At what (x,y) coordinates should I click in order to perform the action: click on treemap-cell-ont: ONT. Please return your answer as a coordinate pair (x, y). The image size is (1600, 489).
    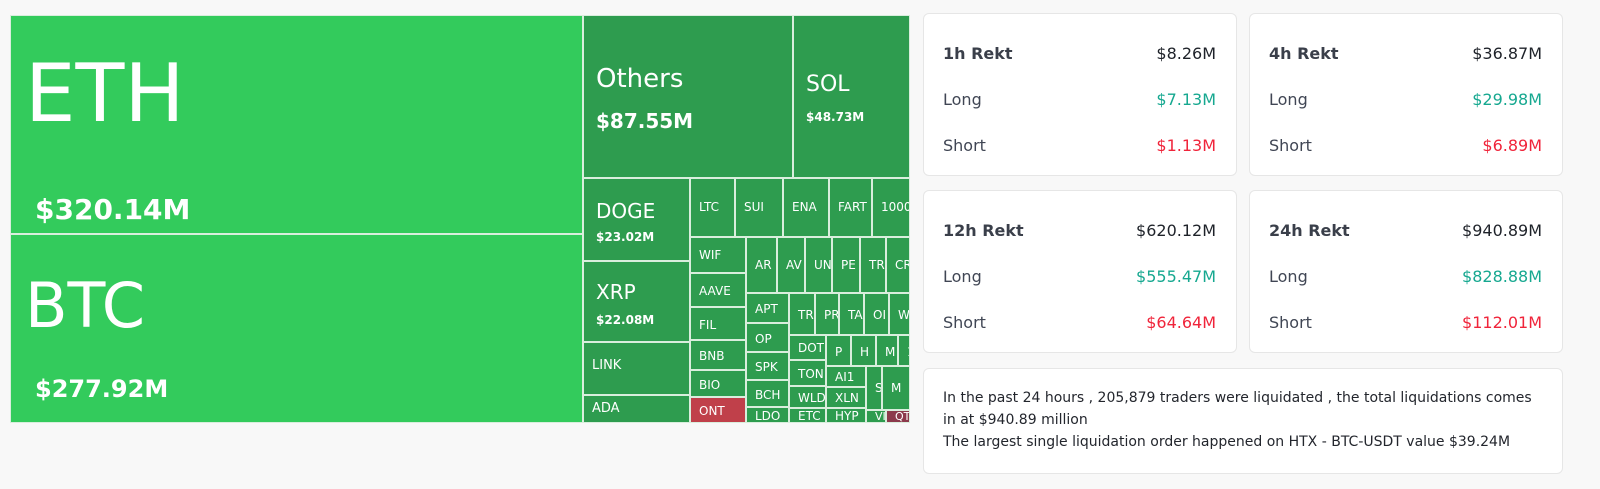
    Looking at the image, I should click on (718, 410).